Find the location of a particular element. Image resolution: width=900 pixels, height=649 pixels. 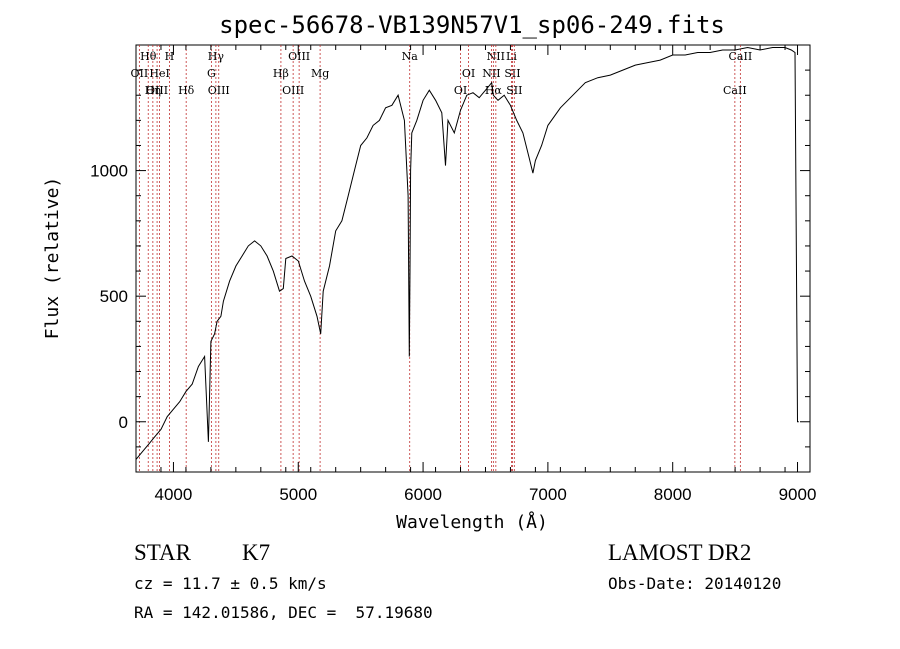

spectral-line-label: Hβ is located at coordinates (281, 73).